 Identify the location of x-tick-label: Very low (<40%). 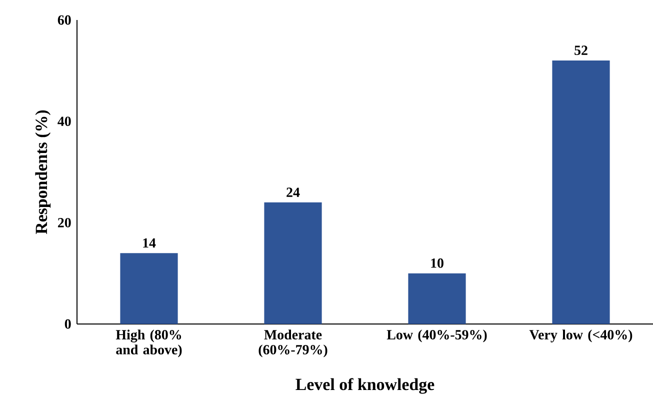
(580, 336).